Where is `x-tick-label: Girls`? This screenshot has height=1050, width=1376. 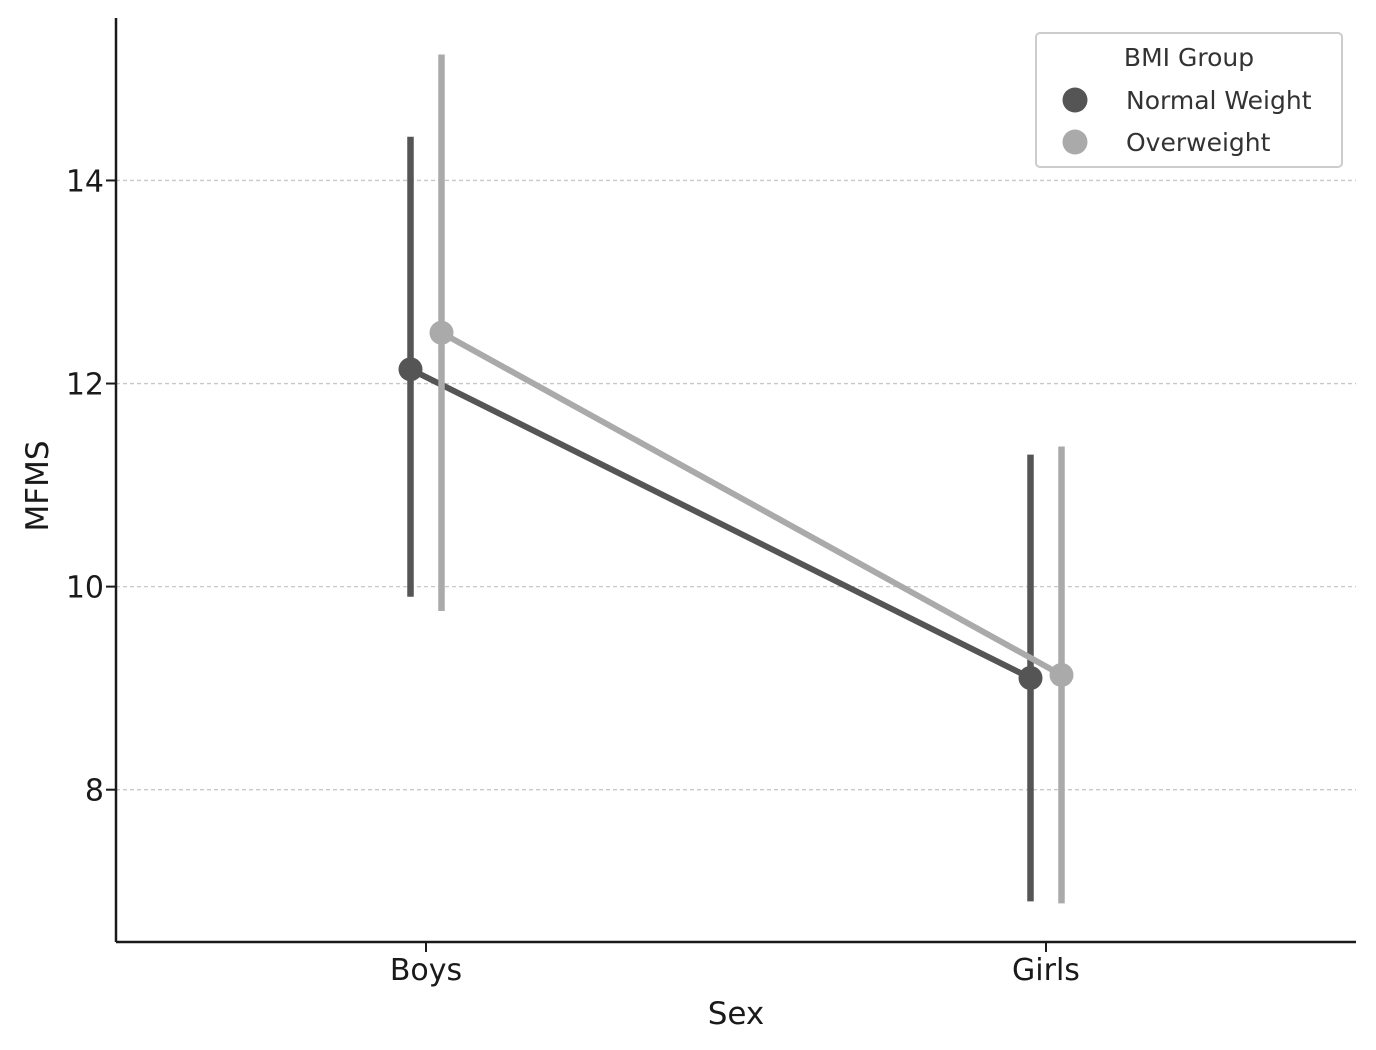 x-tick-label: Girls is located at coordinates (1046, 970).